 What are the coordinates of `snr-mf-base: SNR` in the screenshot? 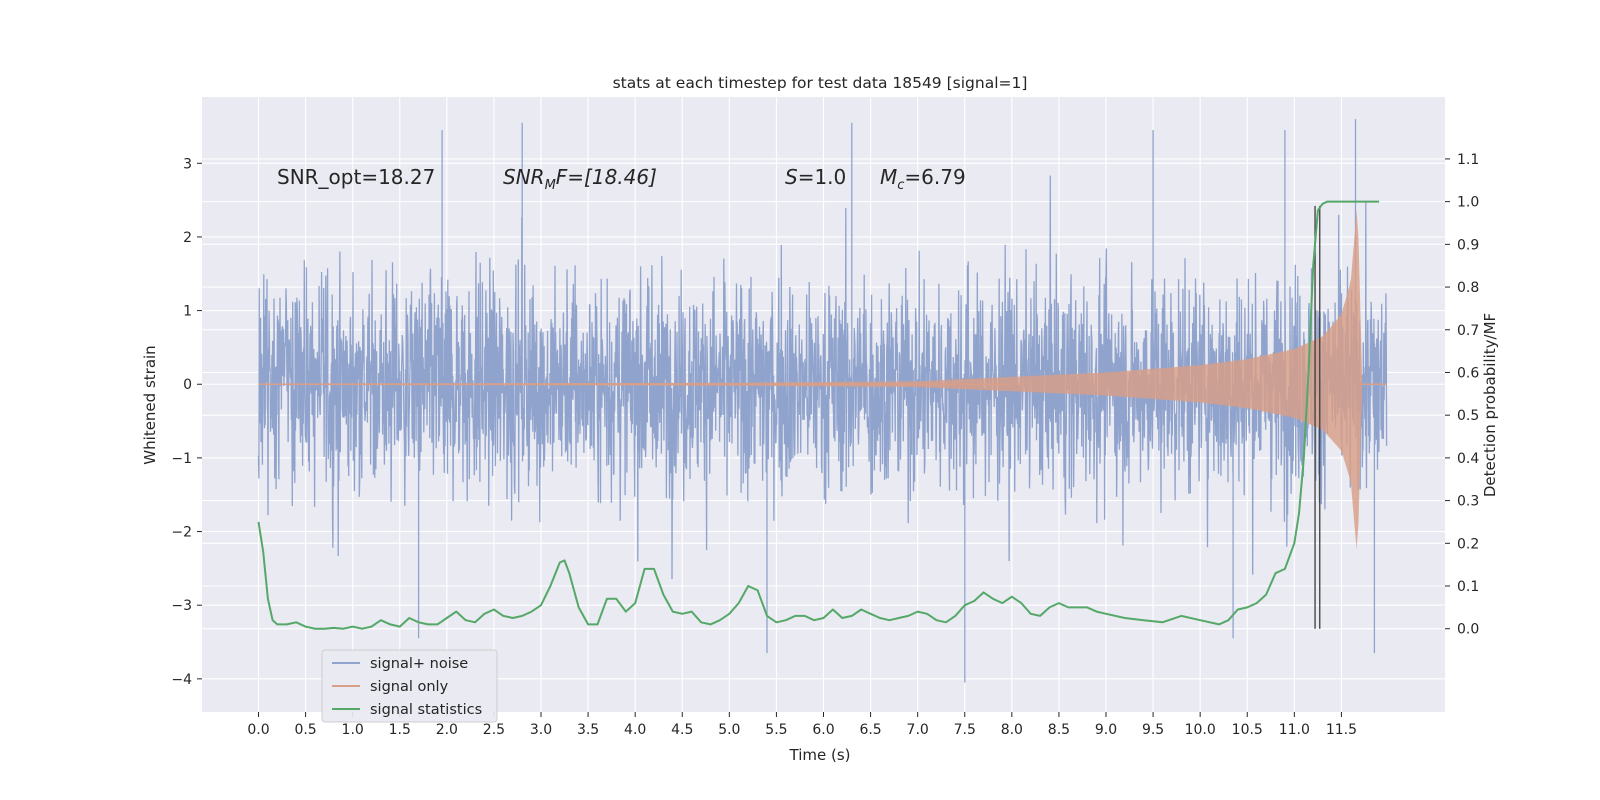 It's located at (524, 177).